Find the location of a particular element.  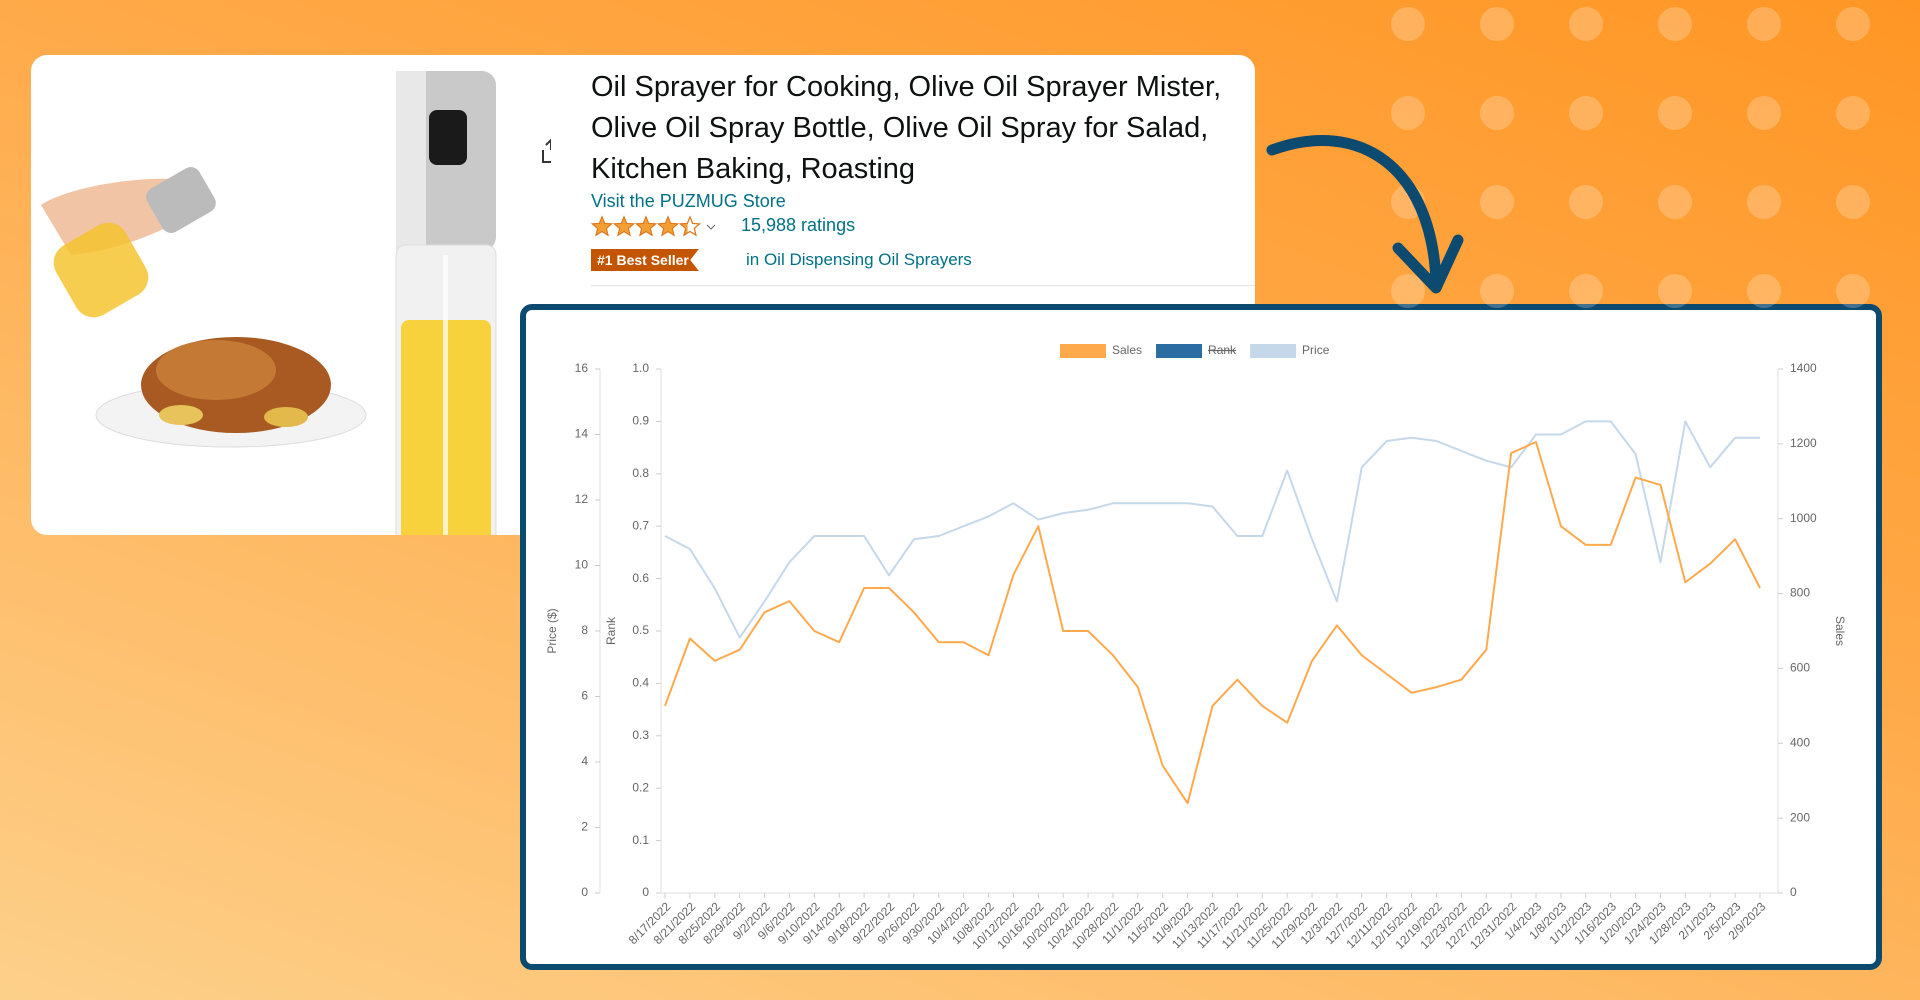

y-axis-title: Price ($) is located at coordinates (552, 630).